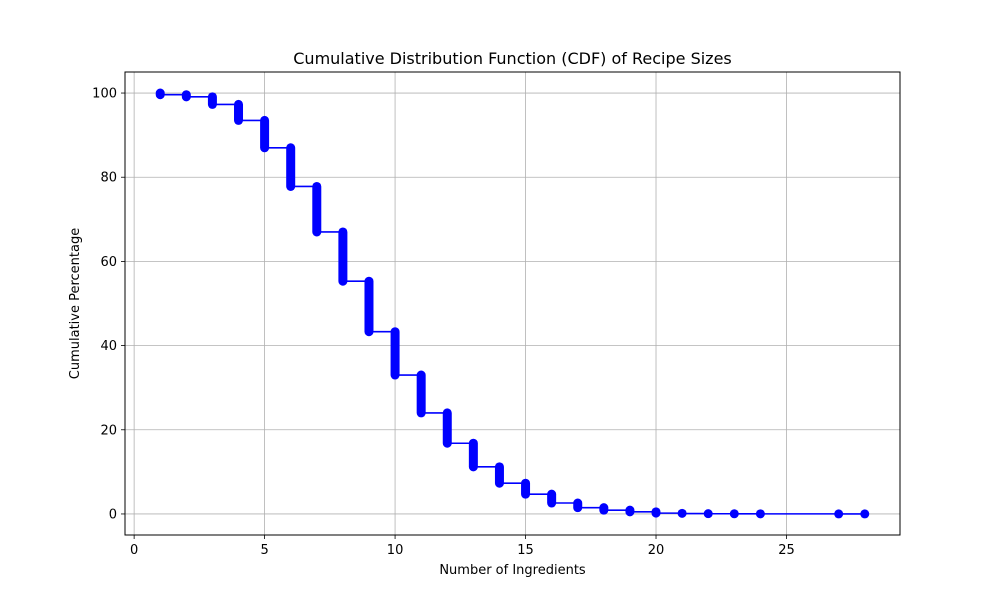  What do you see at coordinates (108, 178) in the screenshot?
I see `y-tick-label: 80` at bounding box center [108, 178].